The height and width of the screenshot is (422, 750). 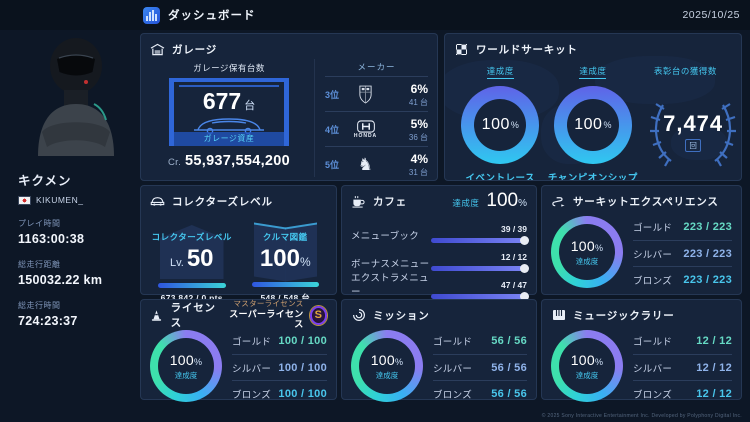 What do you see at coordinates (191, 237) in the screenshot?
I see `level-label: コレクターズレベル` at bounding box center [191, 237].